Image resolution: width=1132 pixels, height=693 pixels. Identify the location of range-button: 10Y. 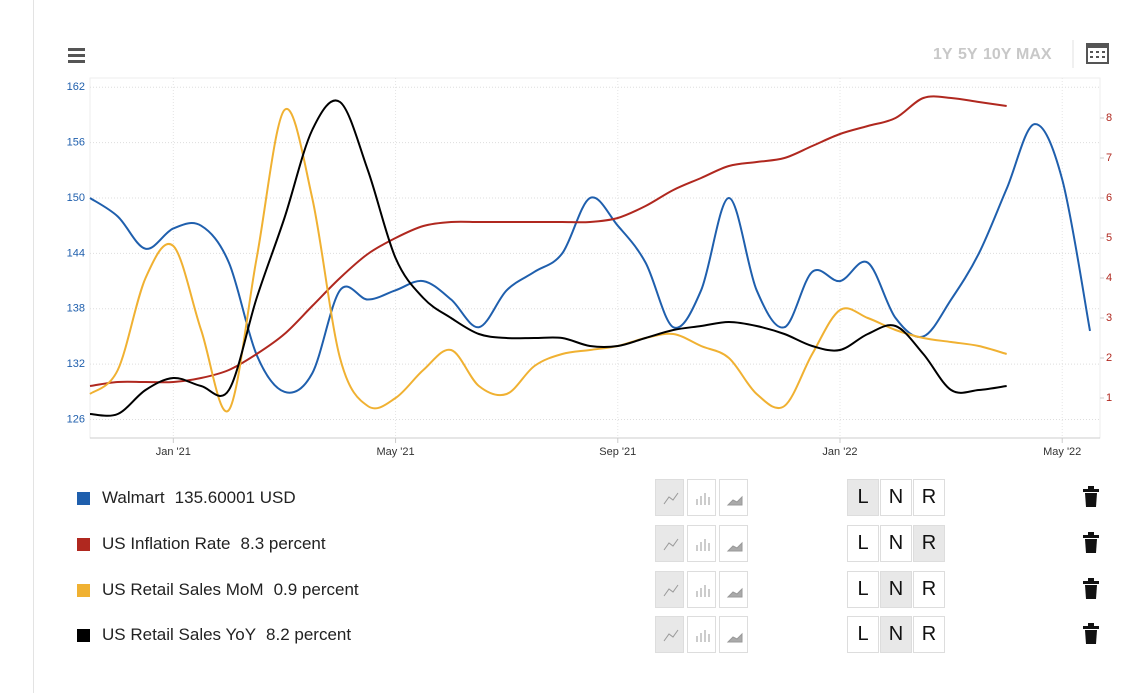
(997, 54).